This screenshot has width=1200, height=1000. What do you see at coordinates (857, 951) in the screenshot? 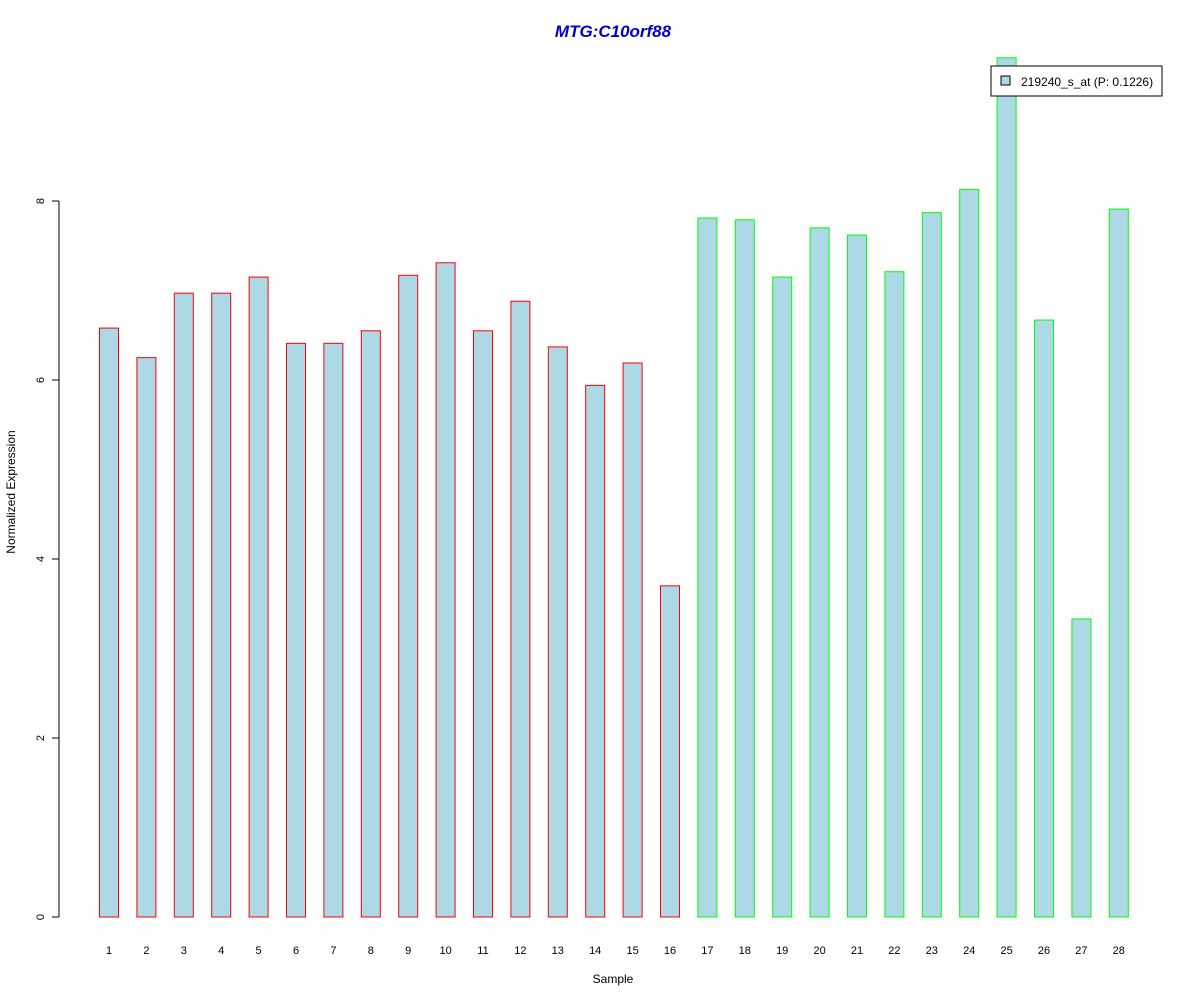
I see `x-tick-label: 21` at bounding box center [857, 951].